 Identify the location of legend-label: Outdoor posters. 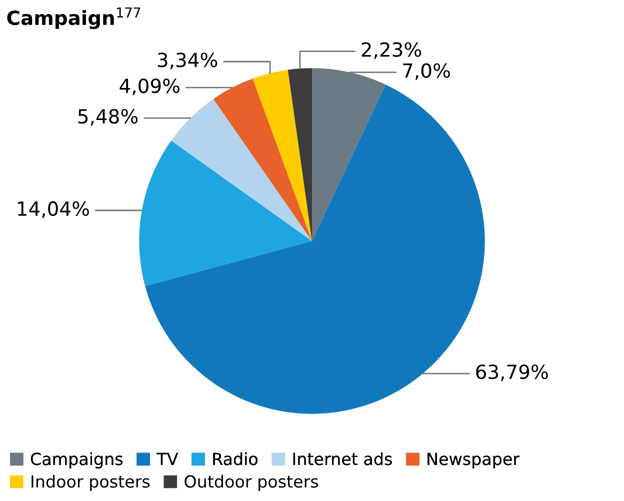
(251, 482).